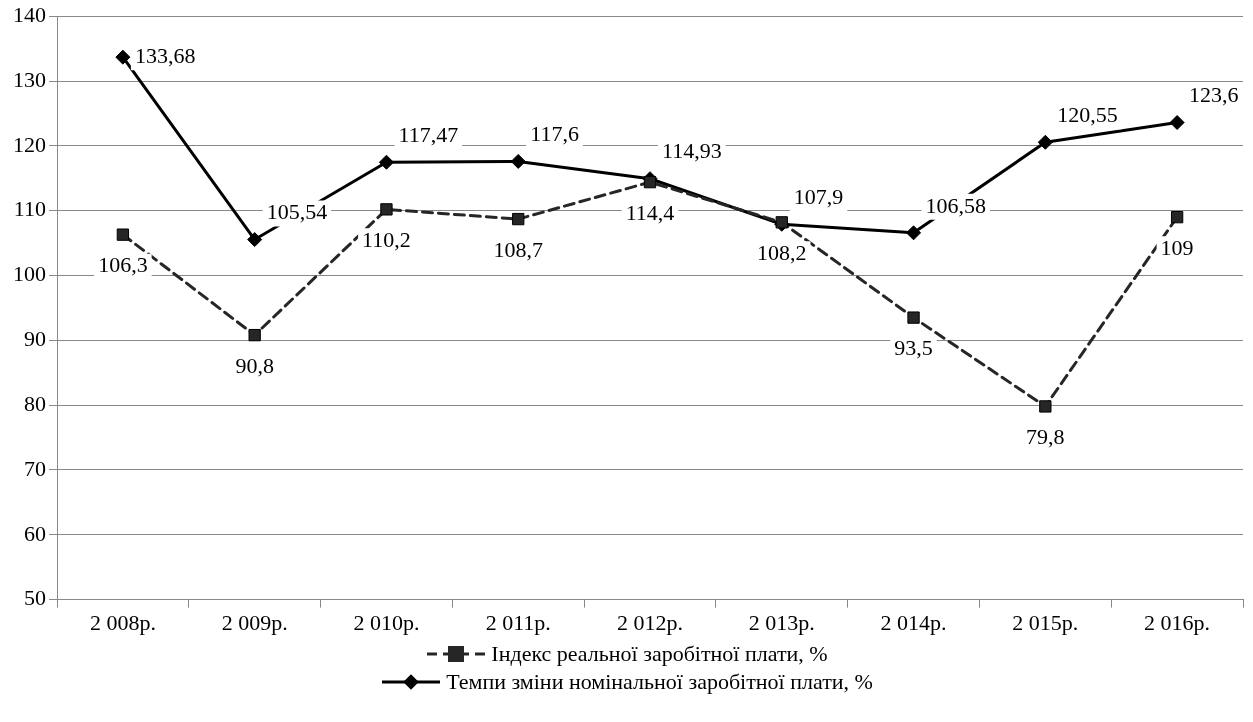 The width and height of the screenshot is (1253, 722). Describe the element at coordinates (1177, 247) in the screenshot. I see `data-label: 109` at that location.